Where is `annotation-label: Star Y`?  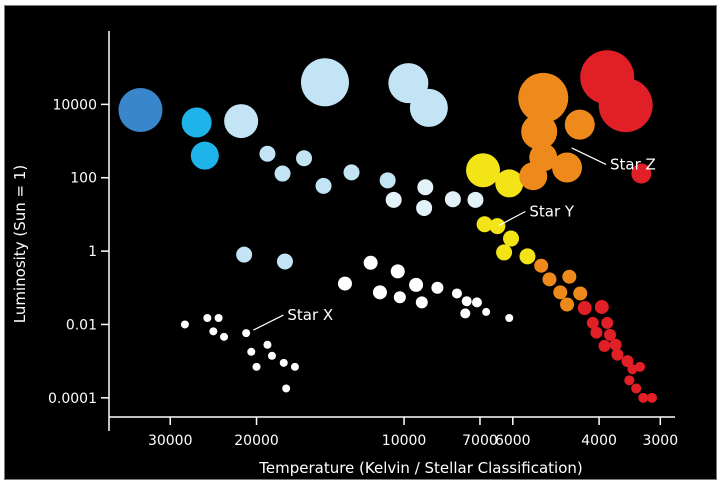 annotation-label: Star Y is located at coordinates (552, 212).